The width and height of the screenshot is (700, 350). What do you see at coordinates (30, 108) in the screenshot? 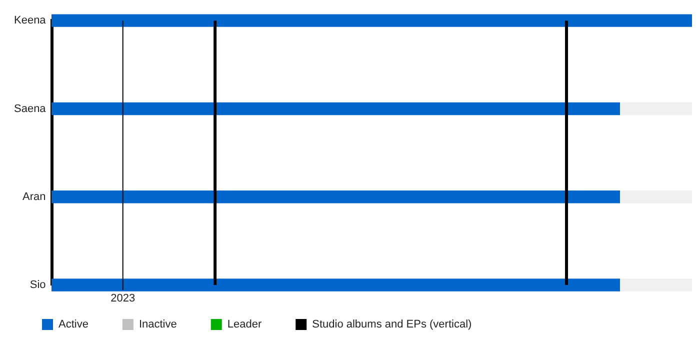
I see `y-tick-label: Saena` at bounding box center [30, 108].